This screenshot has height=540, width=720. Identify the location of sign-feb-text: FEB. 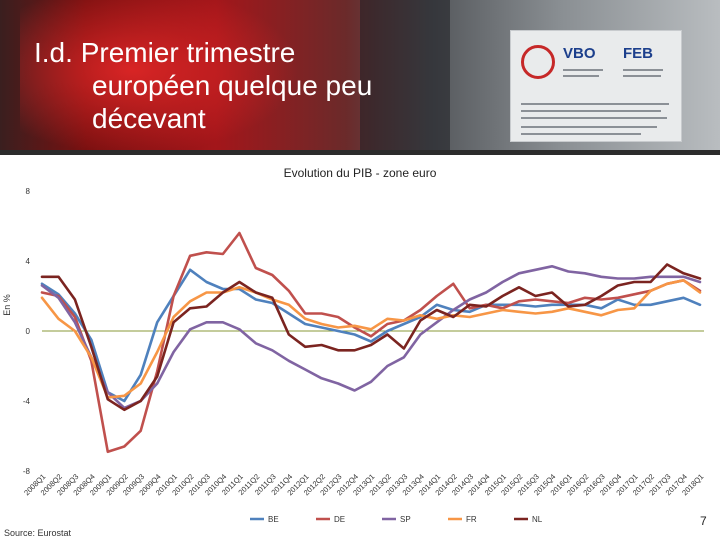
(638, 53).